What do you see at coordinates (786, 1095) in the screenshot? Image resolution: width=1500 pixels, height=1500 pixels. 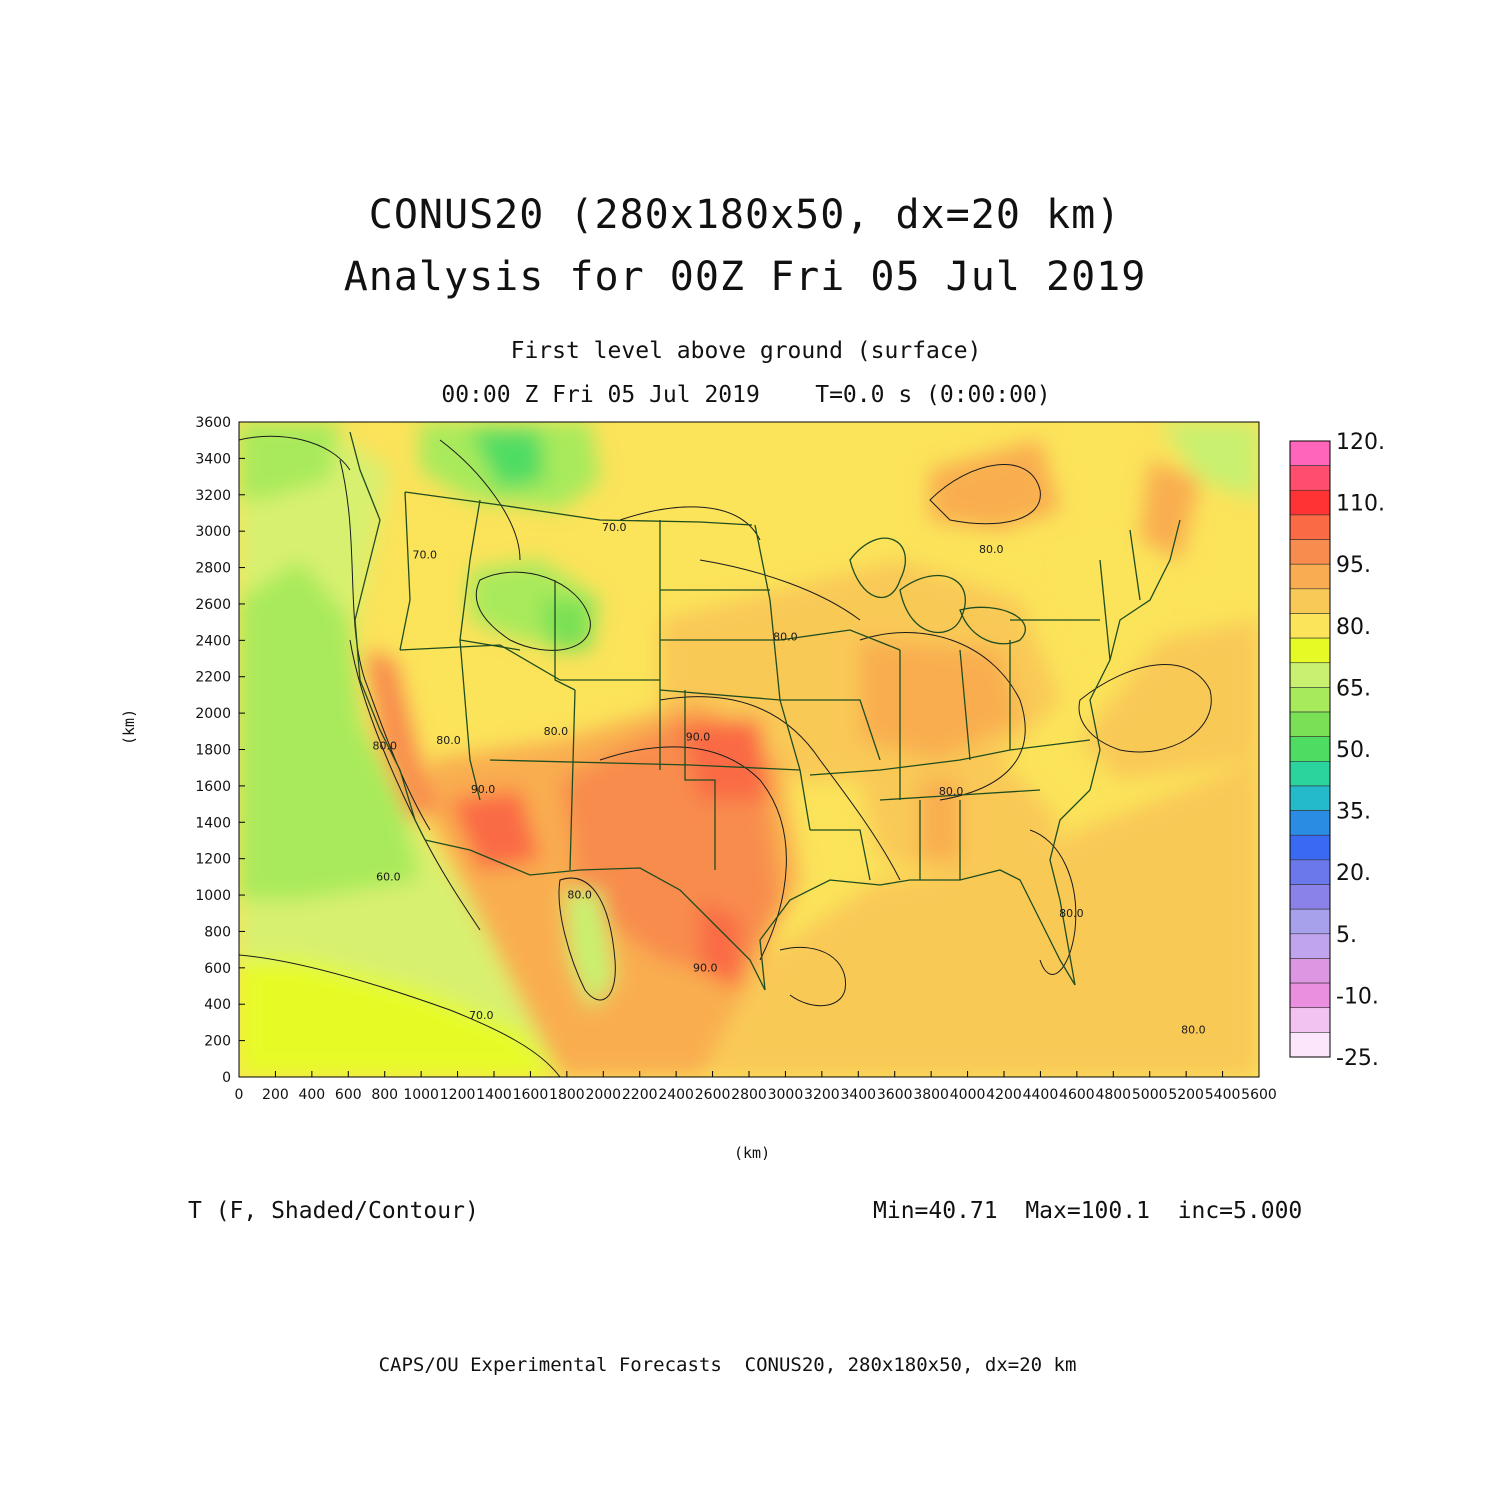 I see `x-tick-label: 3000` at bounding box center [786, 1095].